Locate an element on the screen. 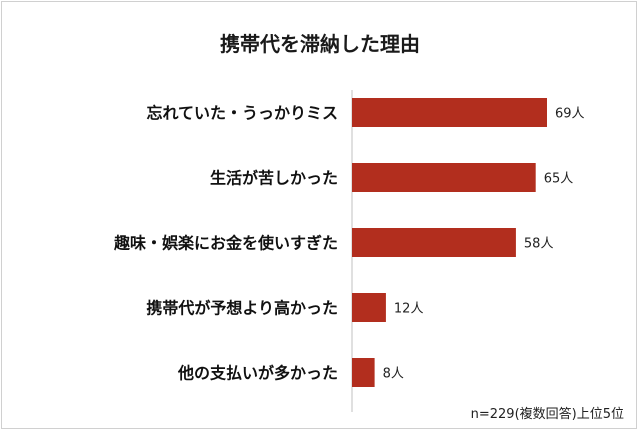 This screenshot has width=640, height=432. value-label-0: 69人 is located at coordinates (570, 114).